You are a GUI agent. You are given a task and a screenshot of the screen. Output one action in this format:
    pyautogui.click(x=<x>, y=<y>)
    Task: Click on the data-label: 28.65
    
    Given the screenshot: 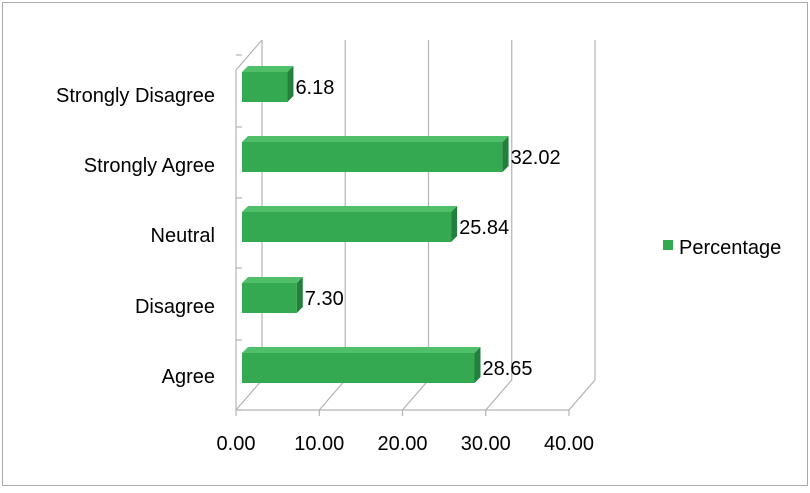 What is the action you would take?
    pyautogui.click(x=508, y=369)
    